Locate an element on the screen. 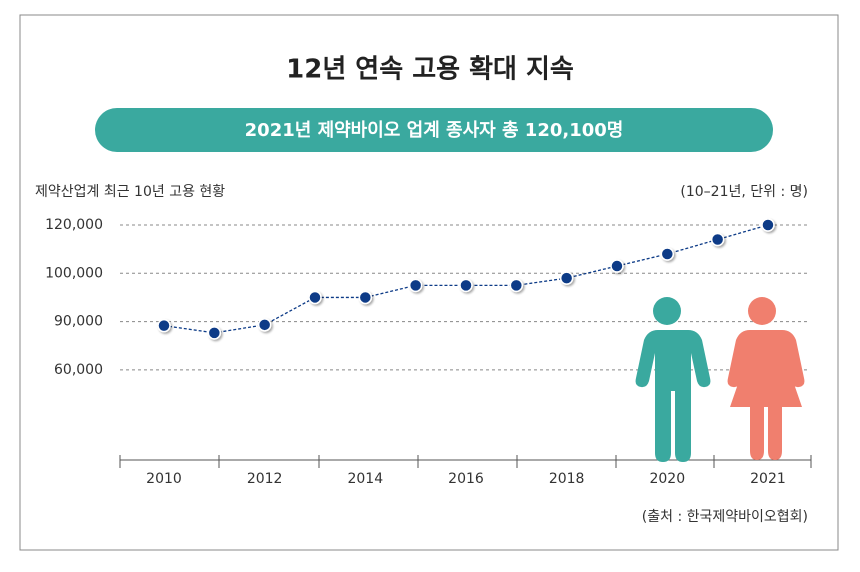 The image size is (860, 572). y-tick-label: 60,000 is located at coordinates (78, 370).